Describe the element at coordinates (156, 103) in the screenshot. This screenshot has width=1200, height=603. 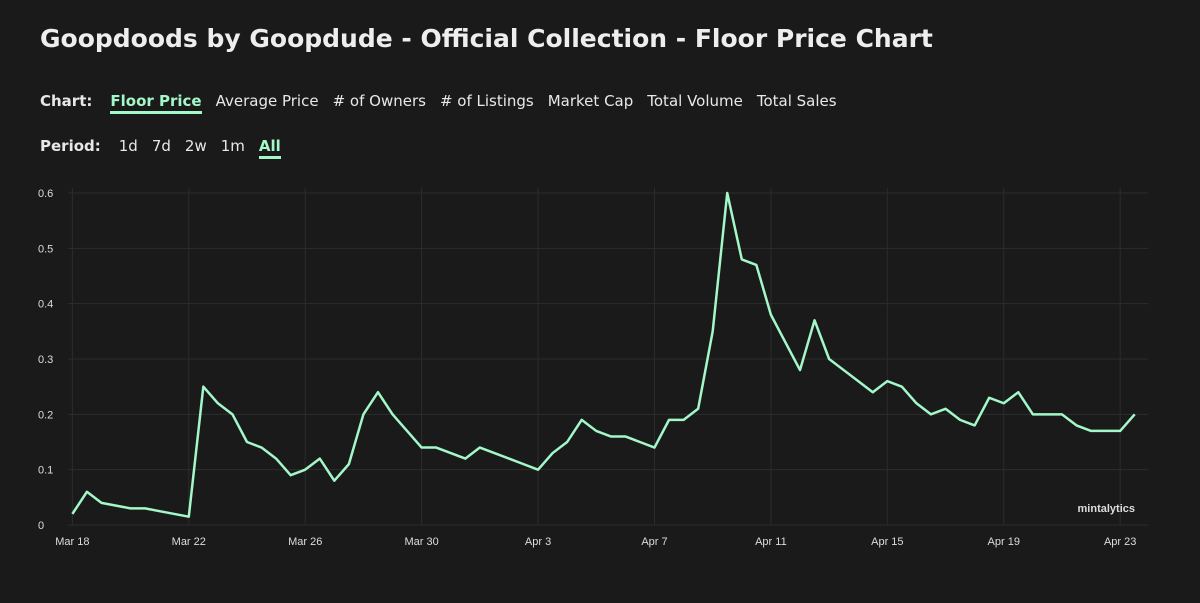
I see `chart-tab: Floor Price` at that location.